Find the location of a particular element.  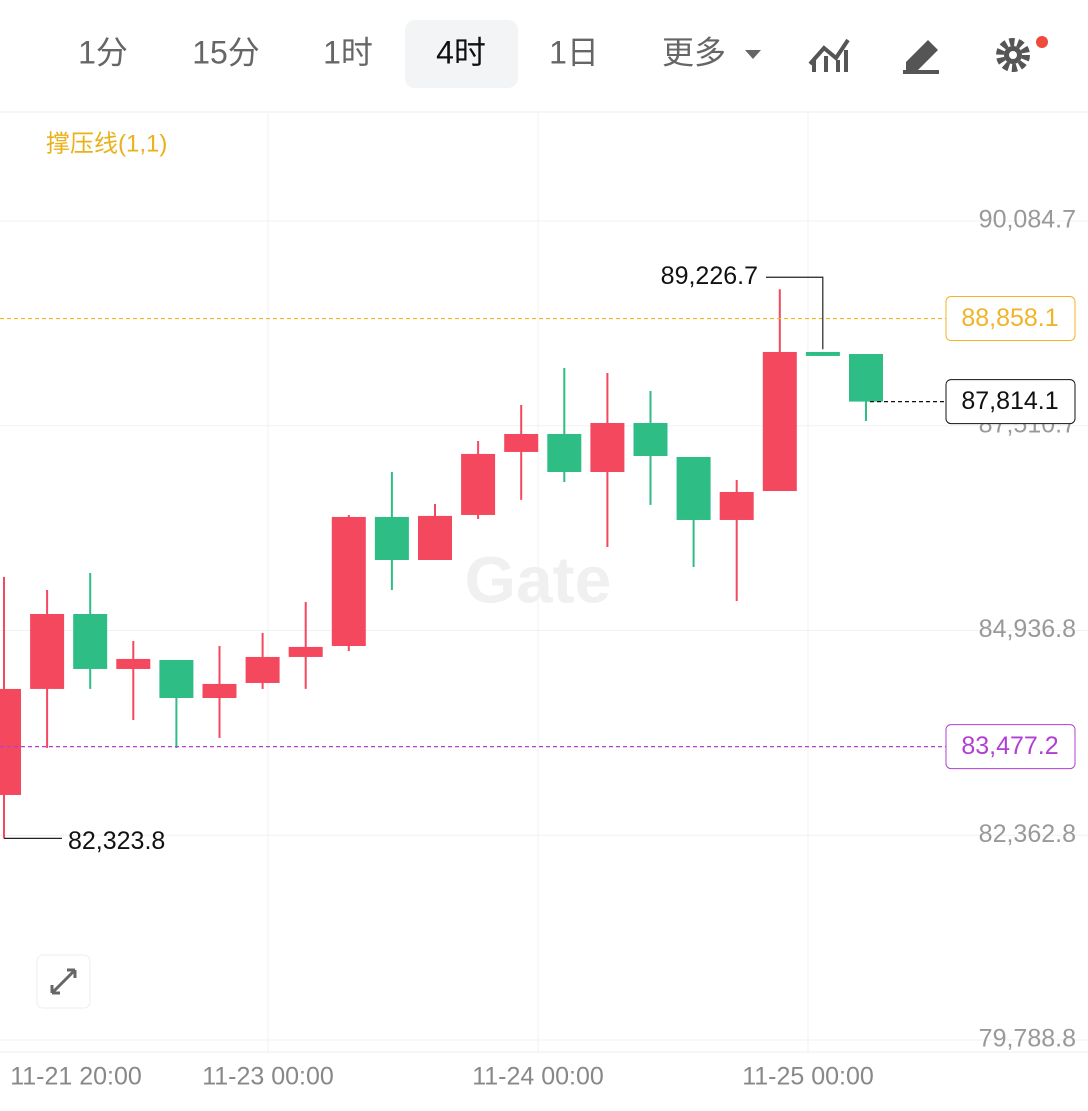

tab: 更多 is located at coordinates (694, 52).